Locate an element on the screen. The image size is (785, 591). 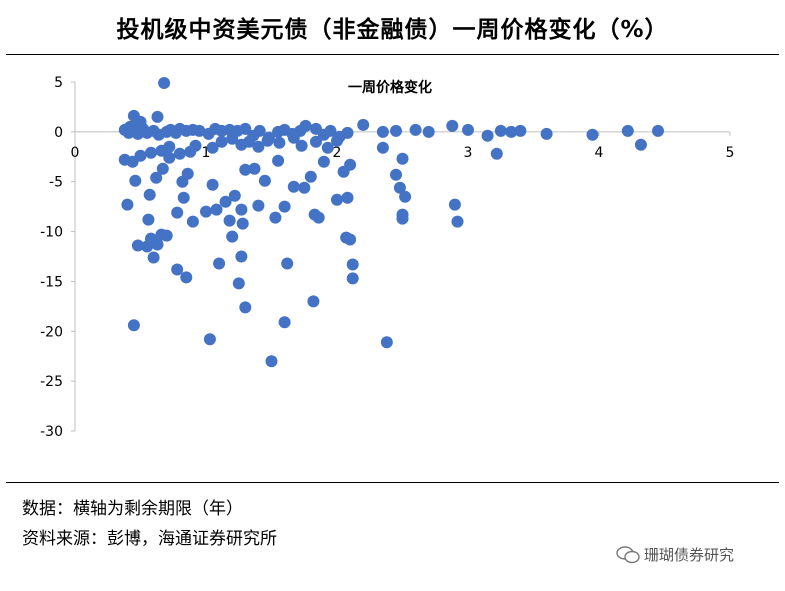
chart-title: 投机级中资美元债（非金融债）一周价格变化（%） is located at coordinates (392, 30).